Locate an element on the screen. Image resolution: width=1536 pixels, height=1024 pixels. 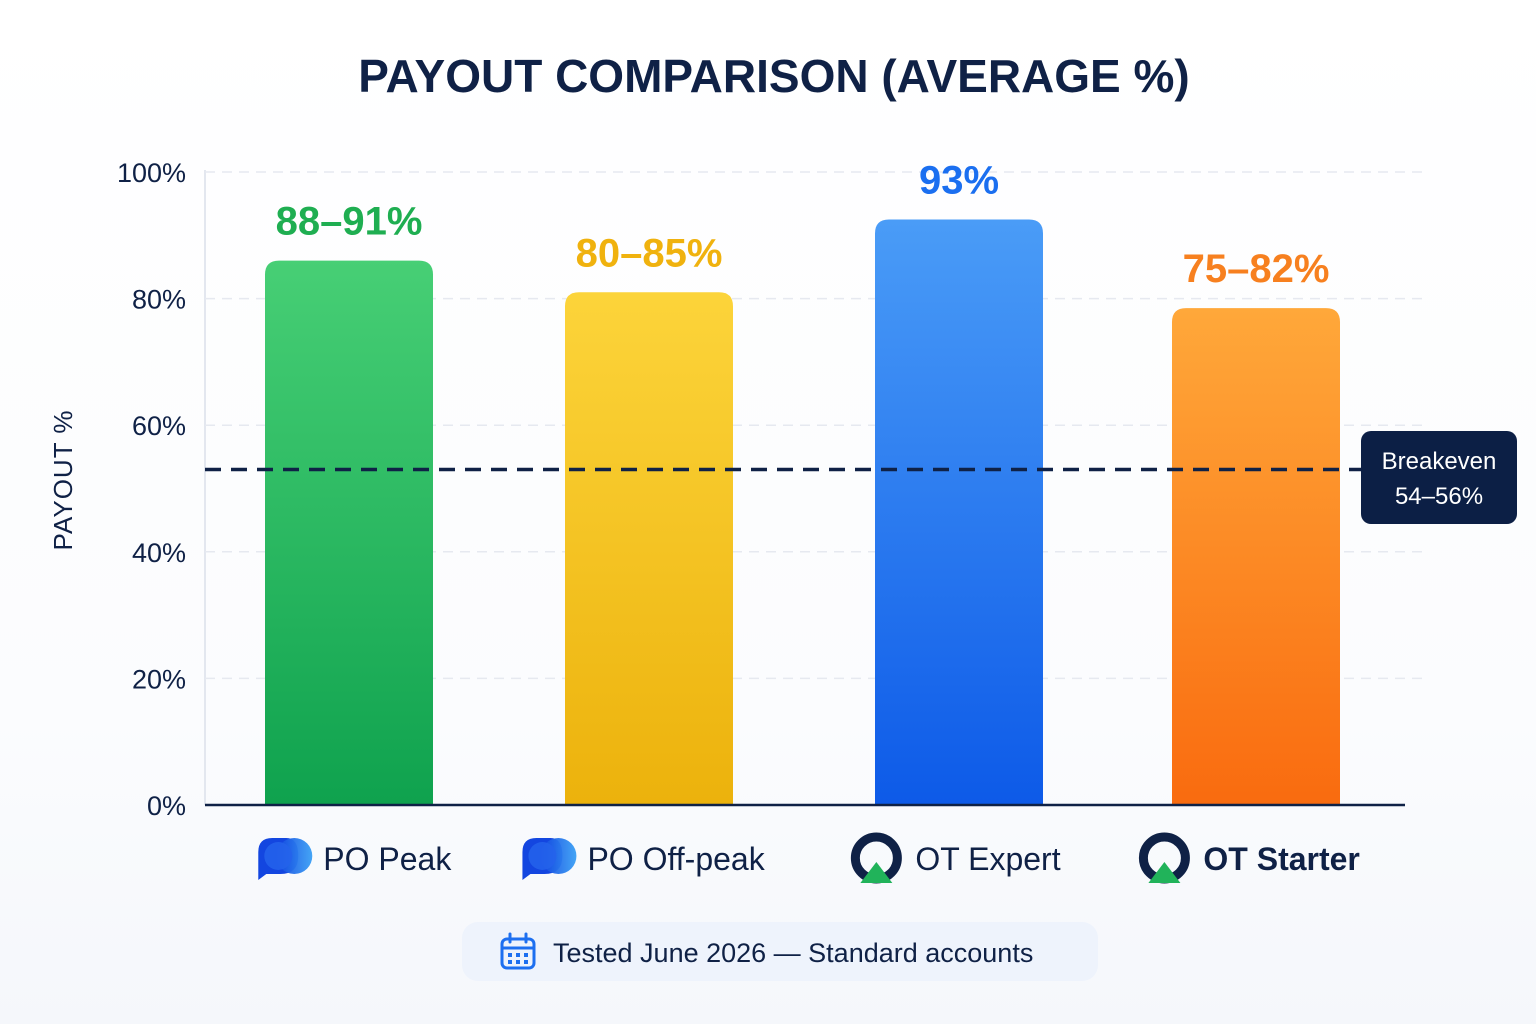
bar-ot-starter is located at coordinates (1256, 556).